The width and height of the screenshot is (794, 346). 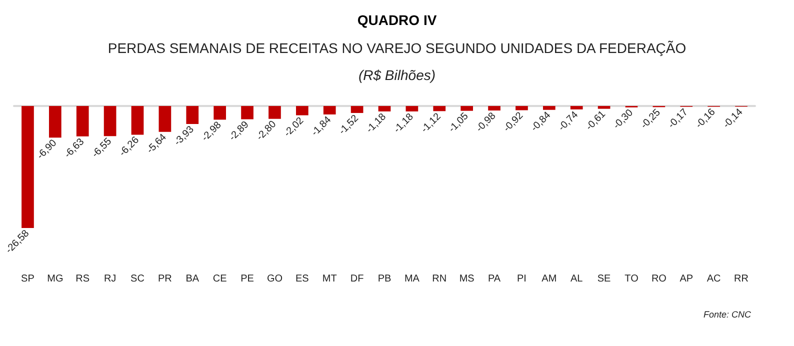 What do you see at coordinates (165, 279) in the screenshot?
I see `x-tick-label: PR` at bounding box center [165, 279].